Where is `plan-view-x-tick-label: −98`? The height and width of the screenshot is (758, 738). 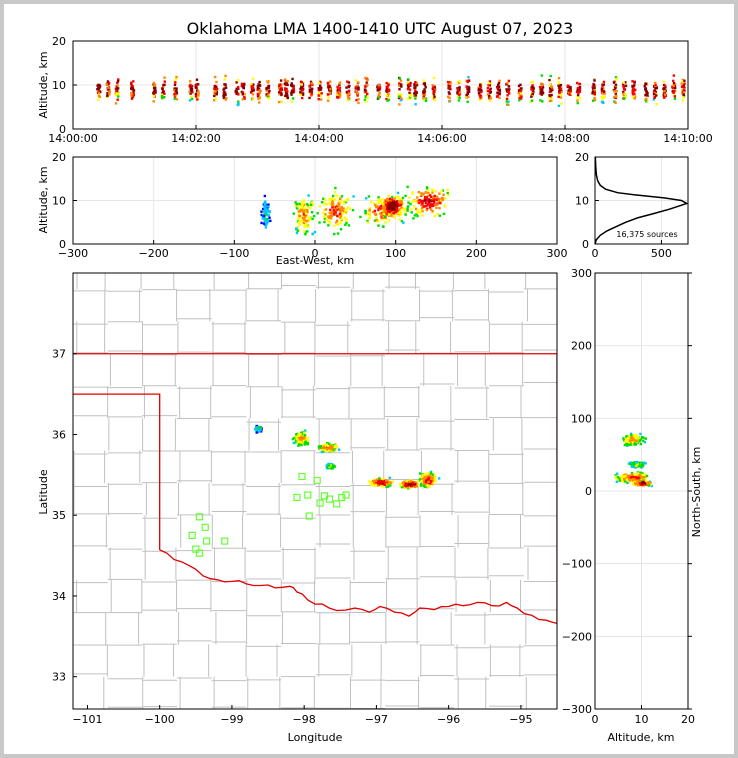 plan-view-x-tick-label: −98 is located at coordinates (304, 719).